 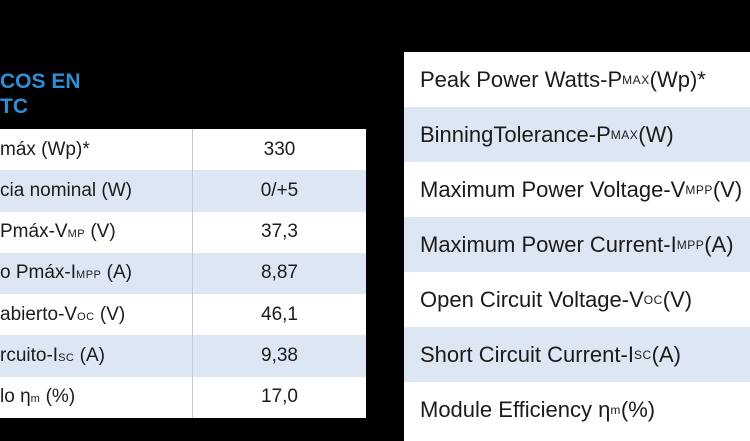 I want to click on param-value-cell: 37,3, so click(x=279, y=232).